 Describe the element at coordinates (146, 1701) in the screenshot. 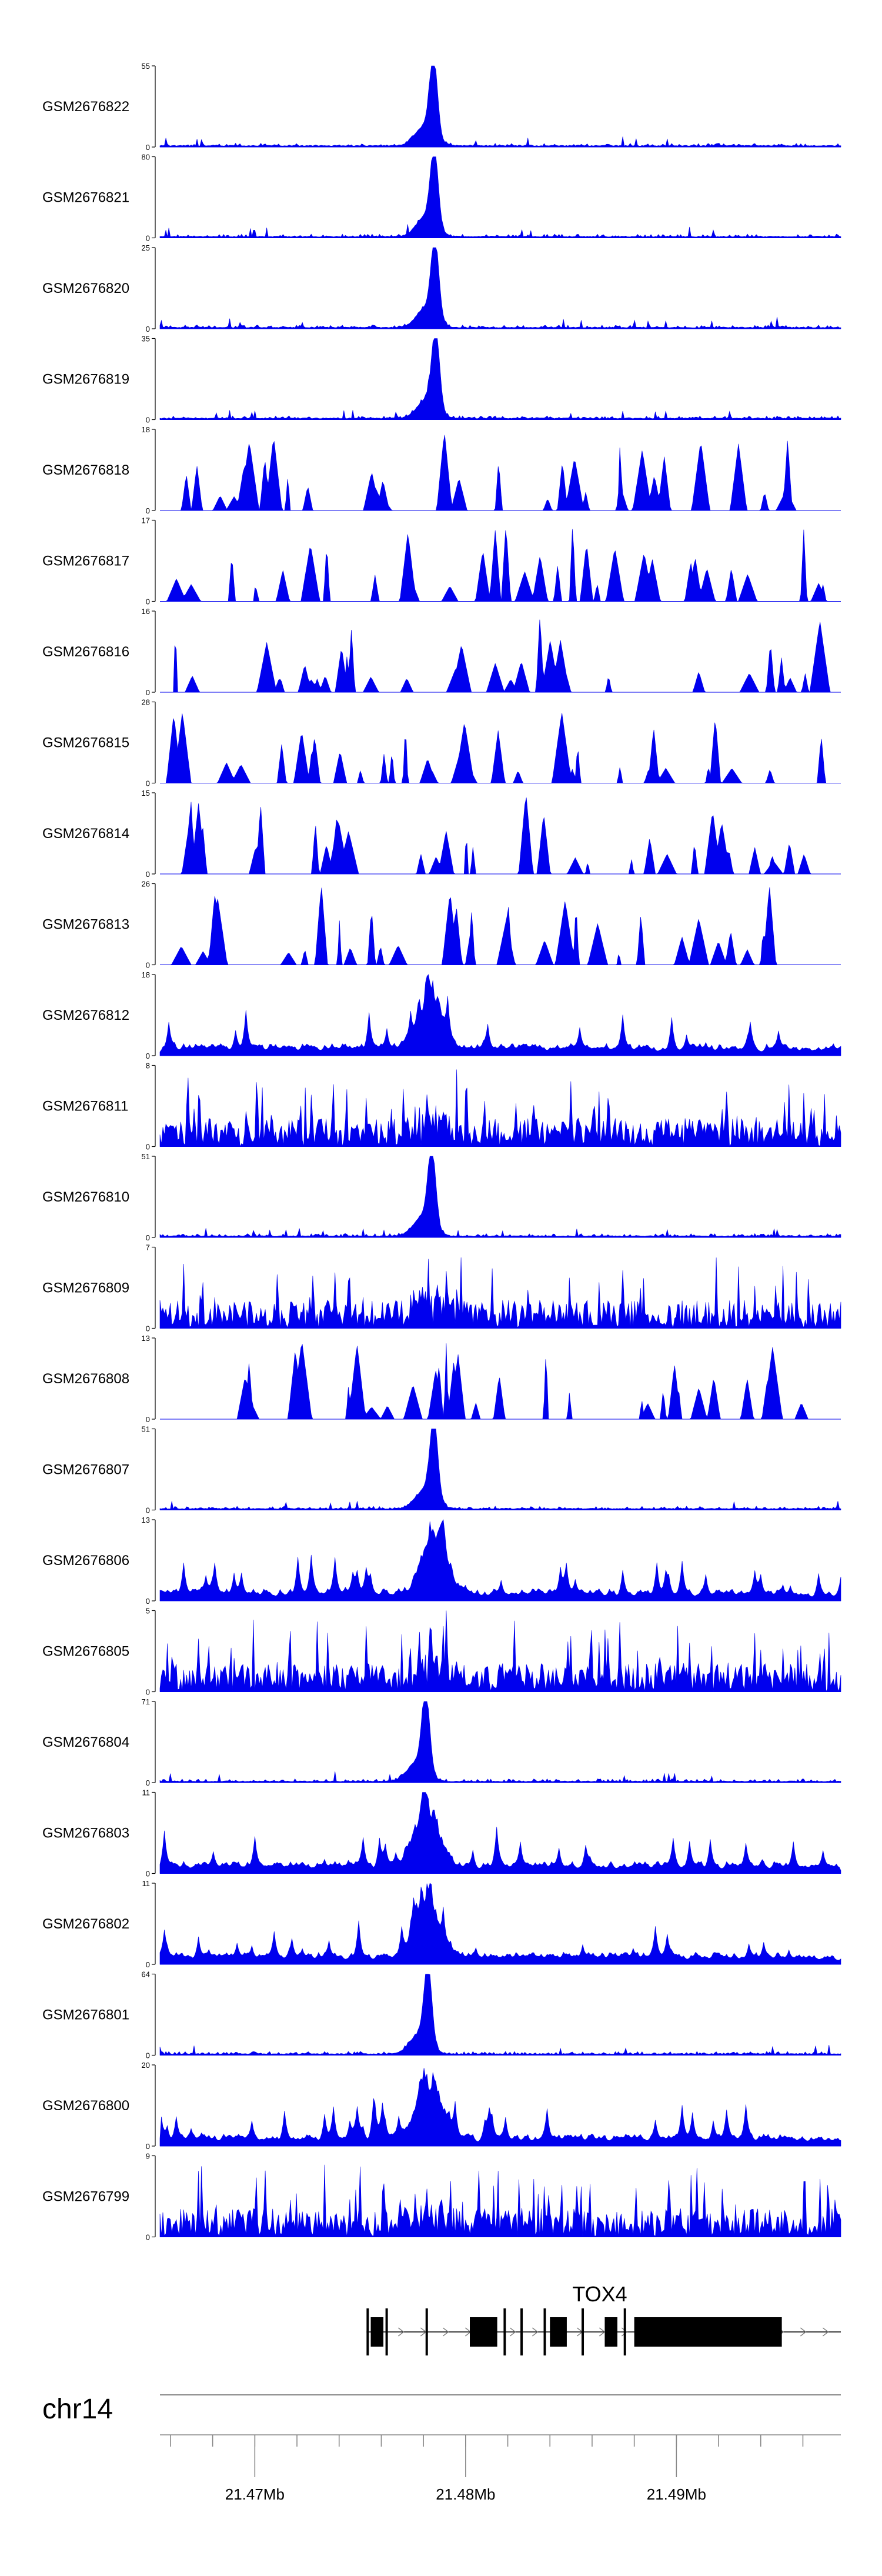

I see `y-max-label: 71` at that location.